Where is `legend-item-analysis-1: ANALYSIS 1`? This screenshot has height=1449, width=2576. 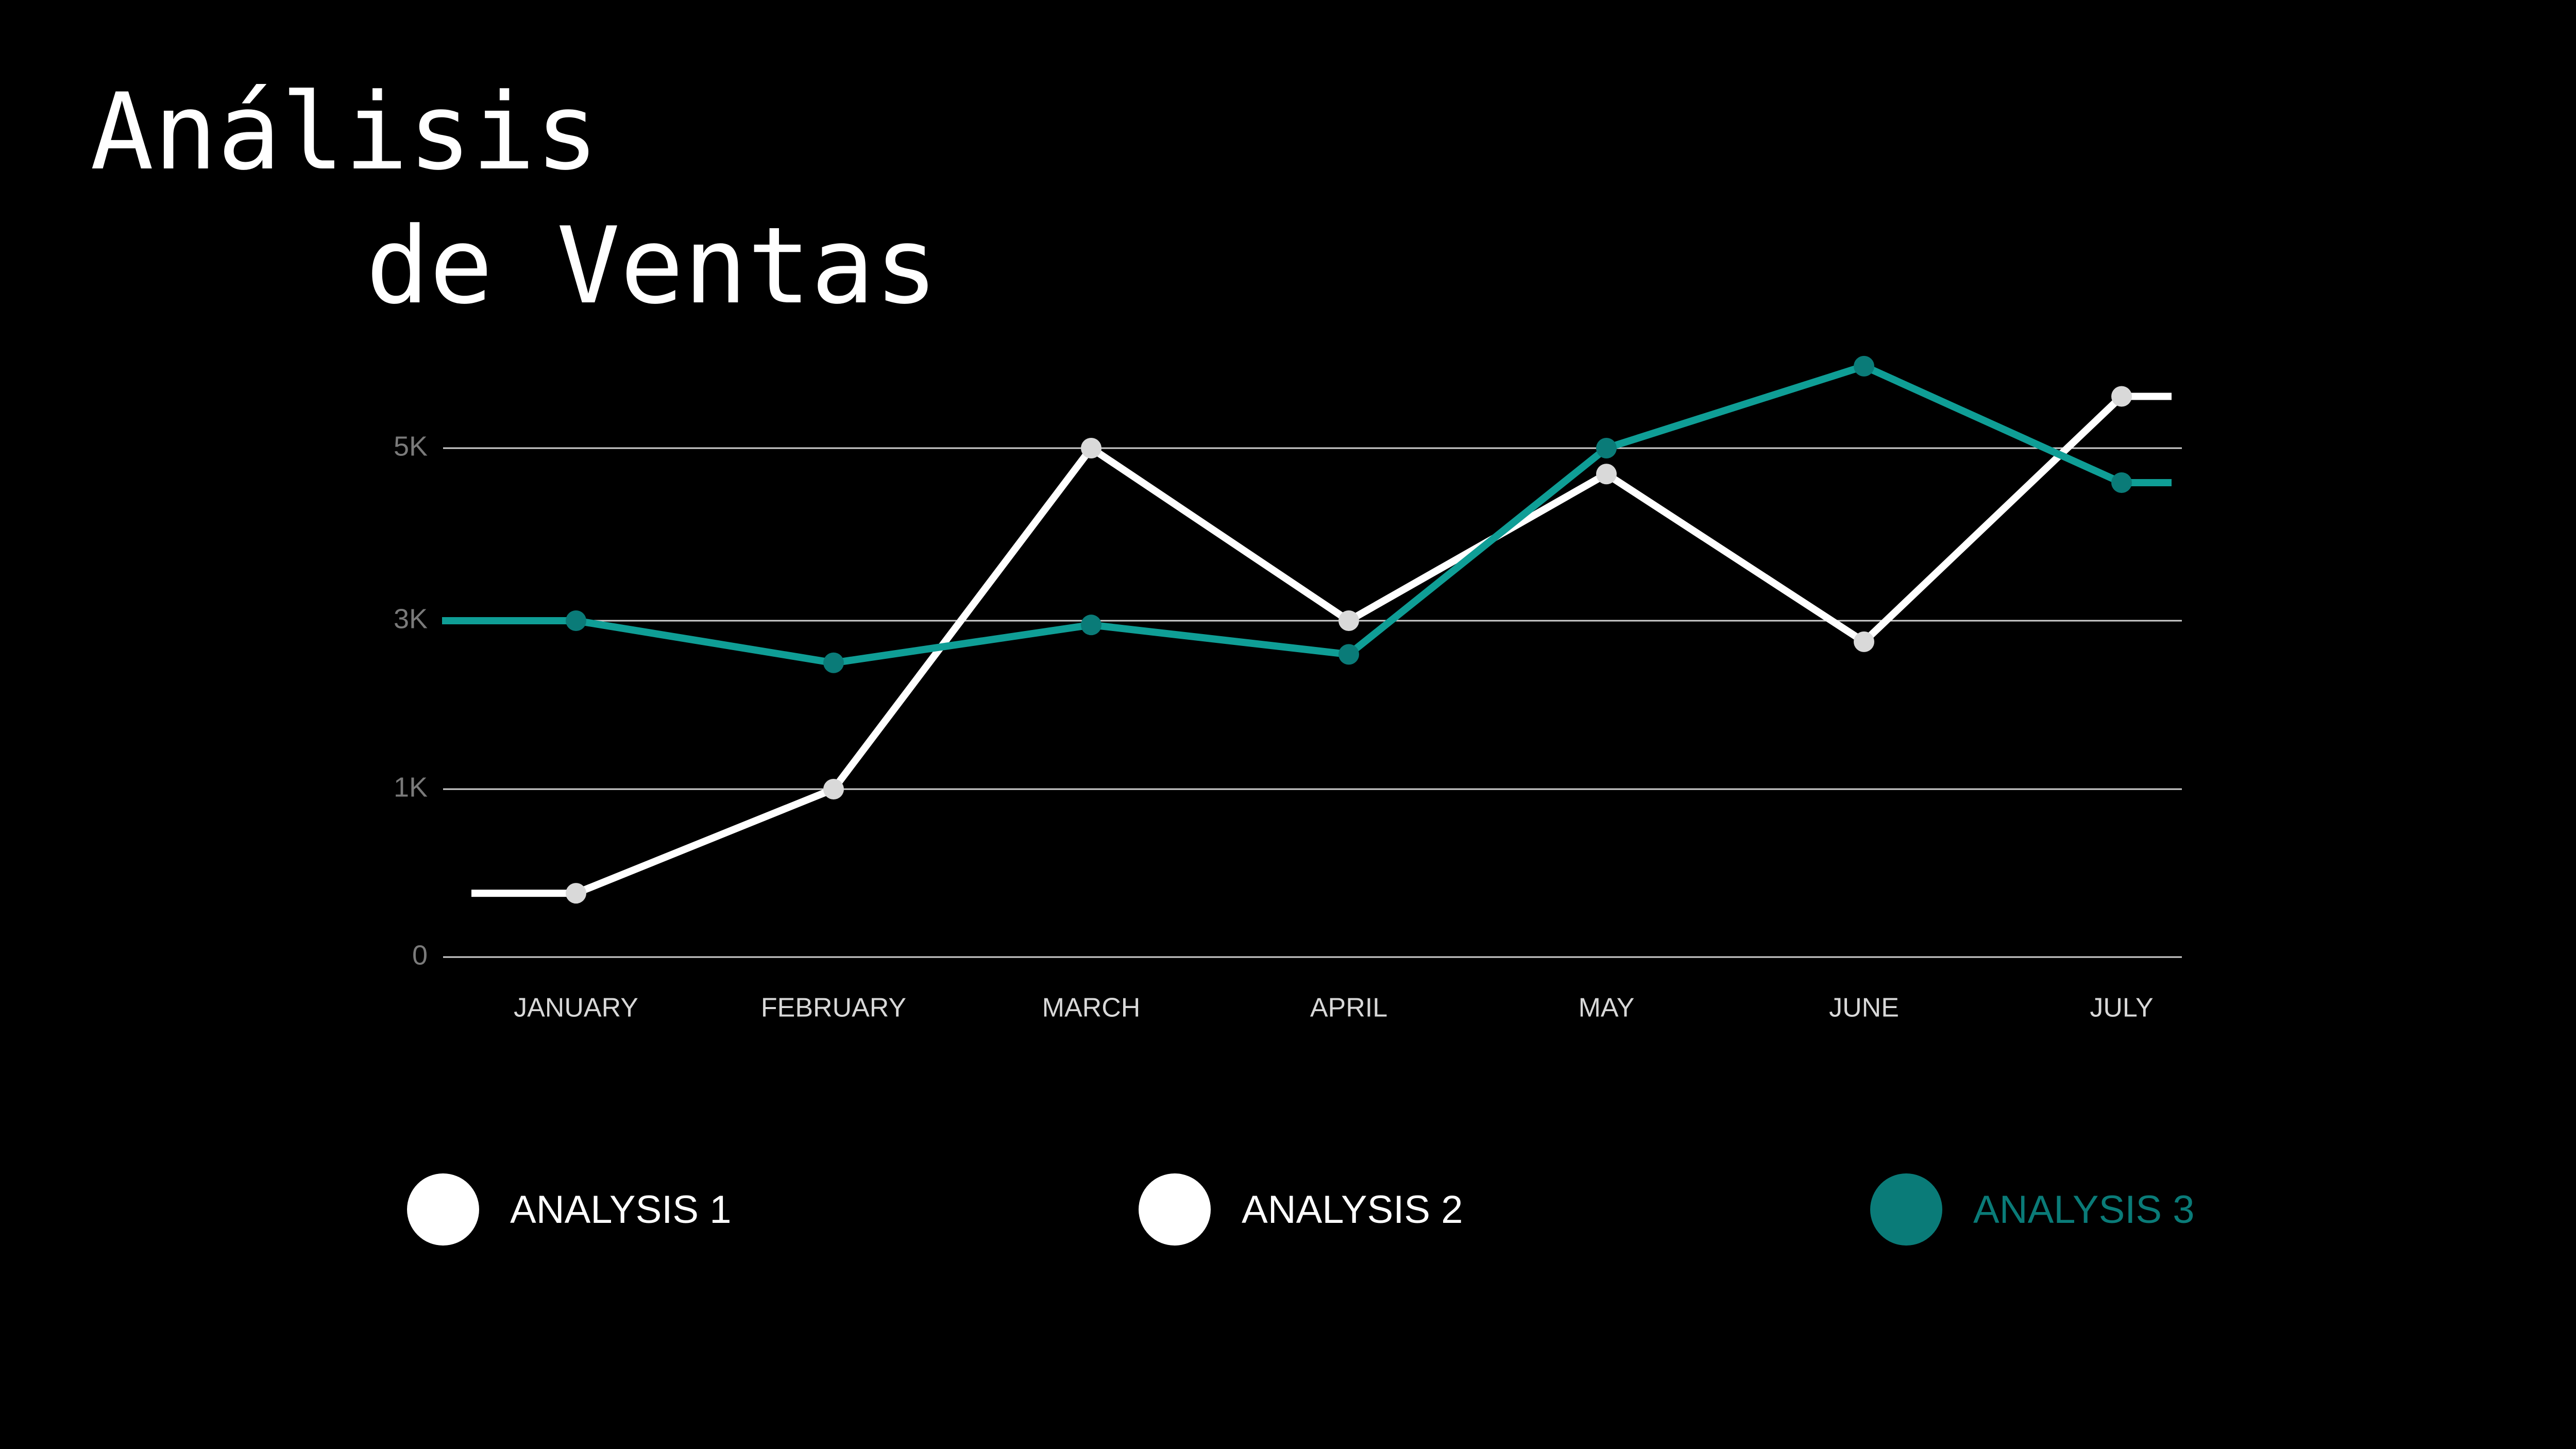 legend-item-analysis-1: ANALYSIS 1 is located at coordinates (569, 1209).